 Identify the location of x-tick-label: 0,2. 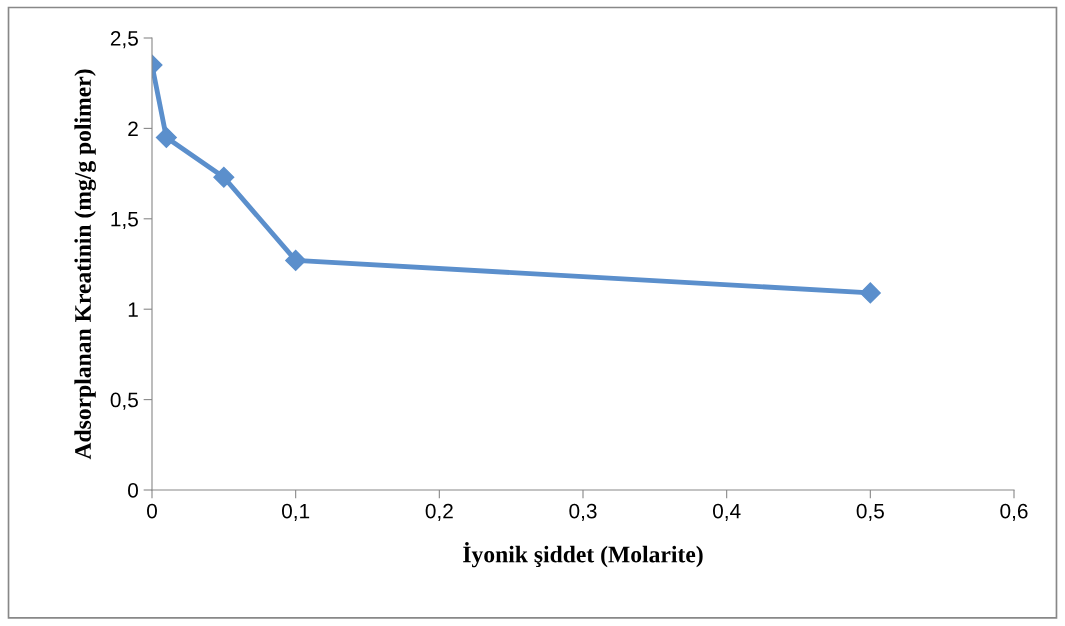
(439, 512).